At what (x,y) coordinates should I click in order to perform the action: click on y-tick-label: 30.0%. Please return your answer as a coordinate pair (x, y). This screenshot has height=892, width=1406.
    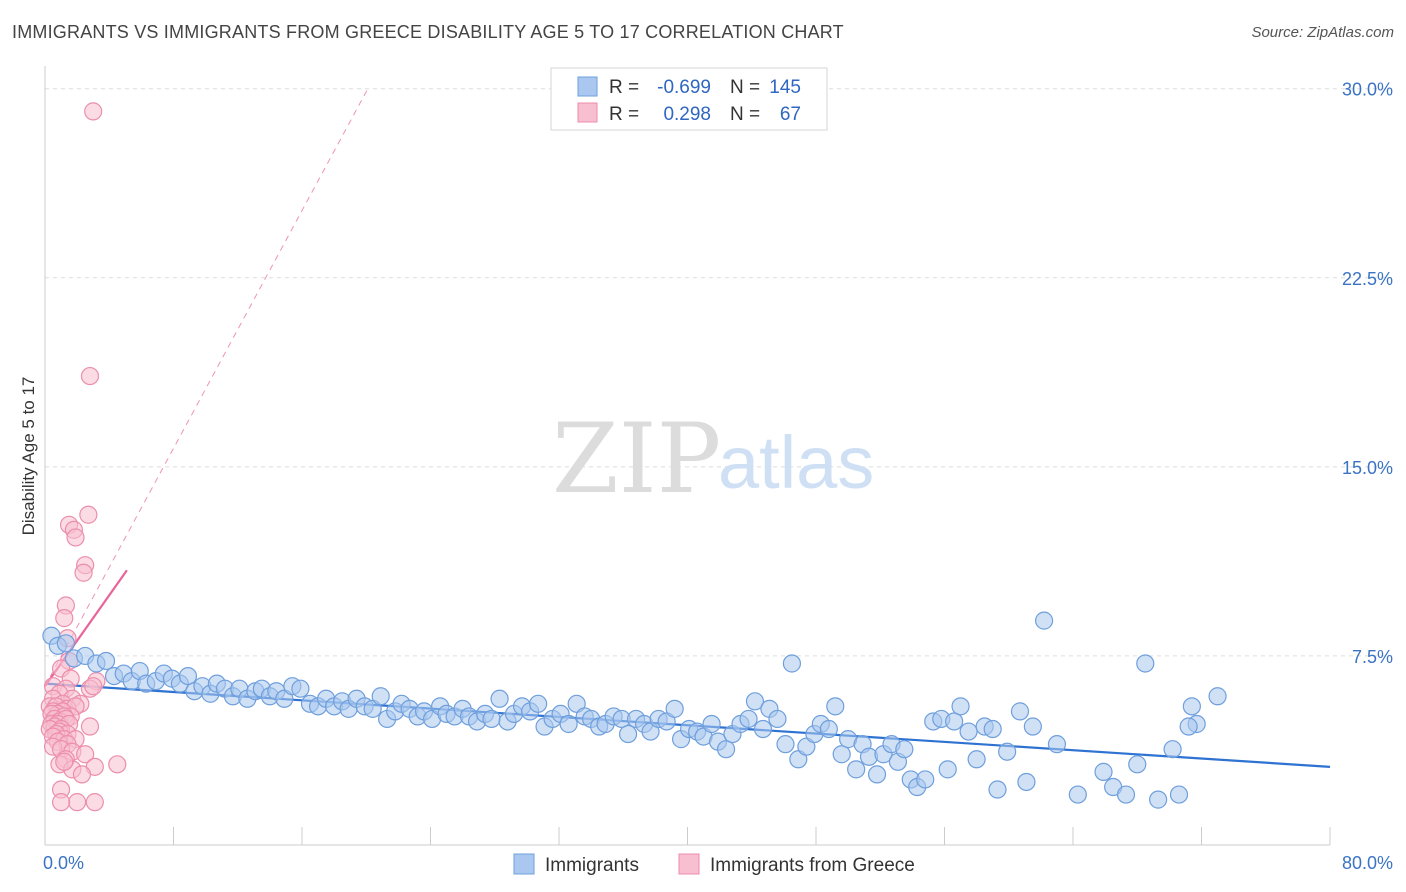
    Looking at the image, I should click on (1367, 90).